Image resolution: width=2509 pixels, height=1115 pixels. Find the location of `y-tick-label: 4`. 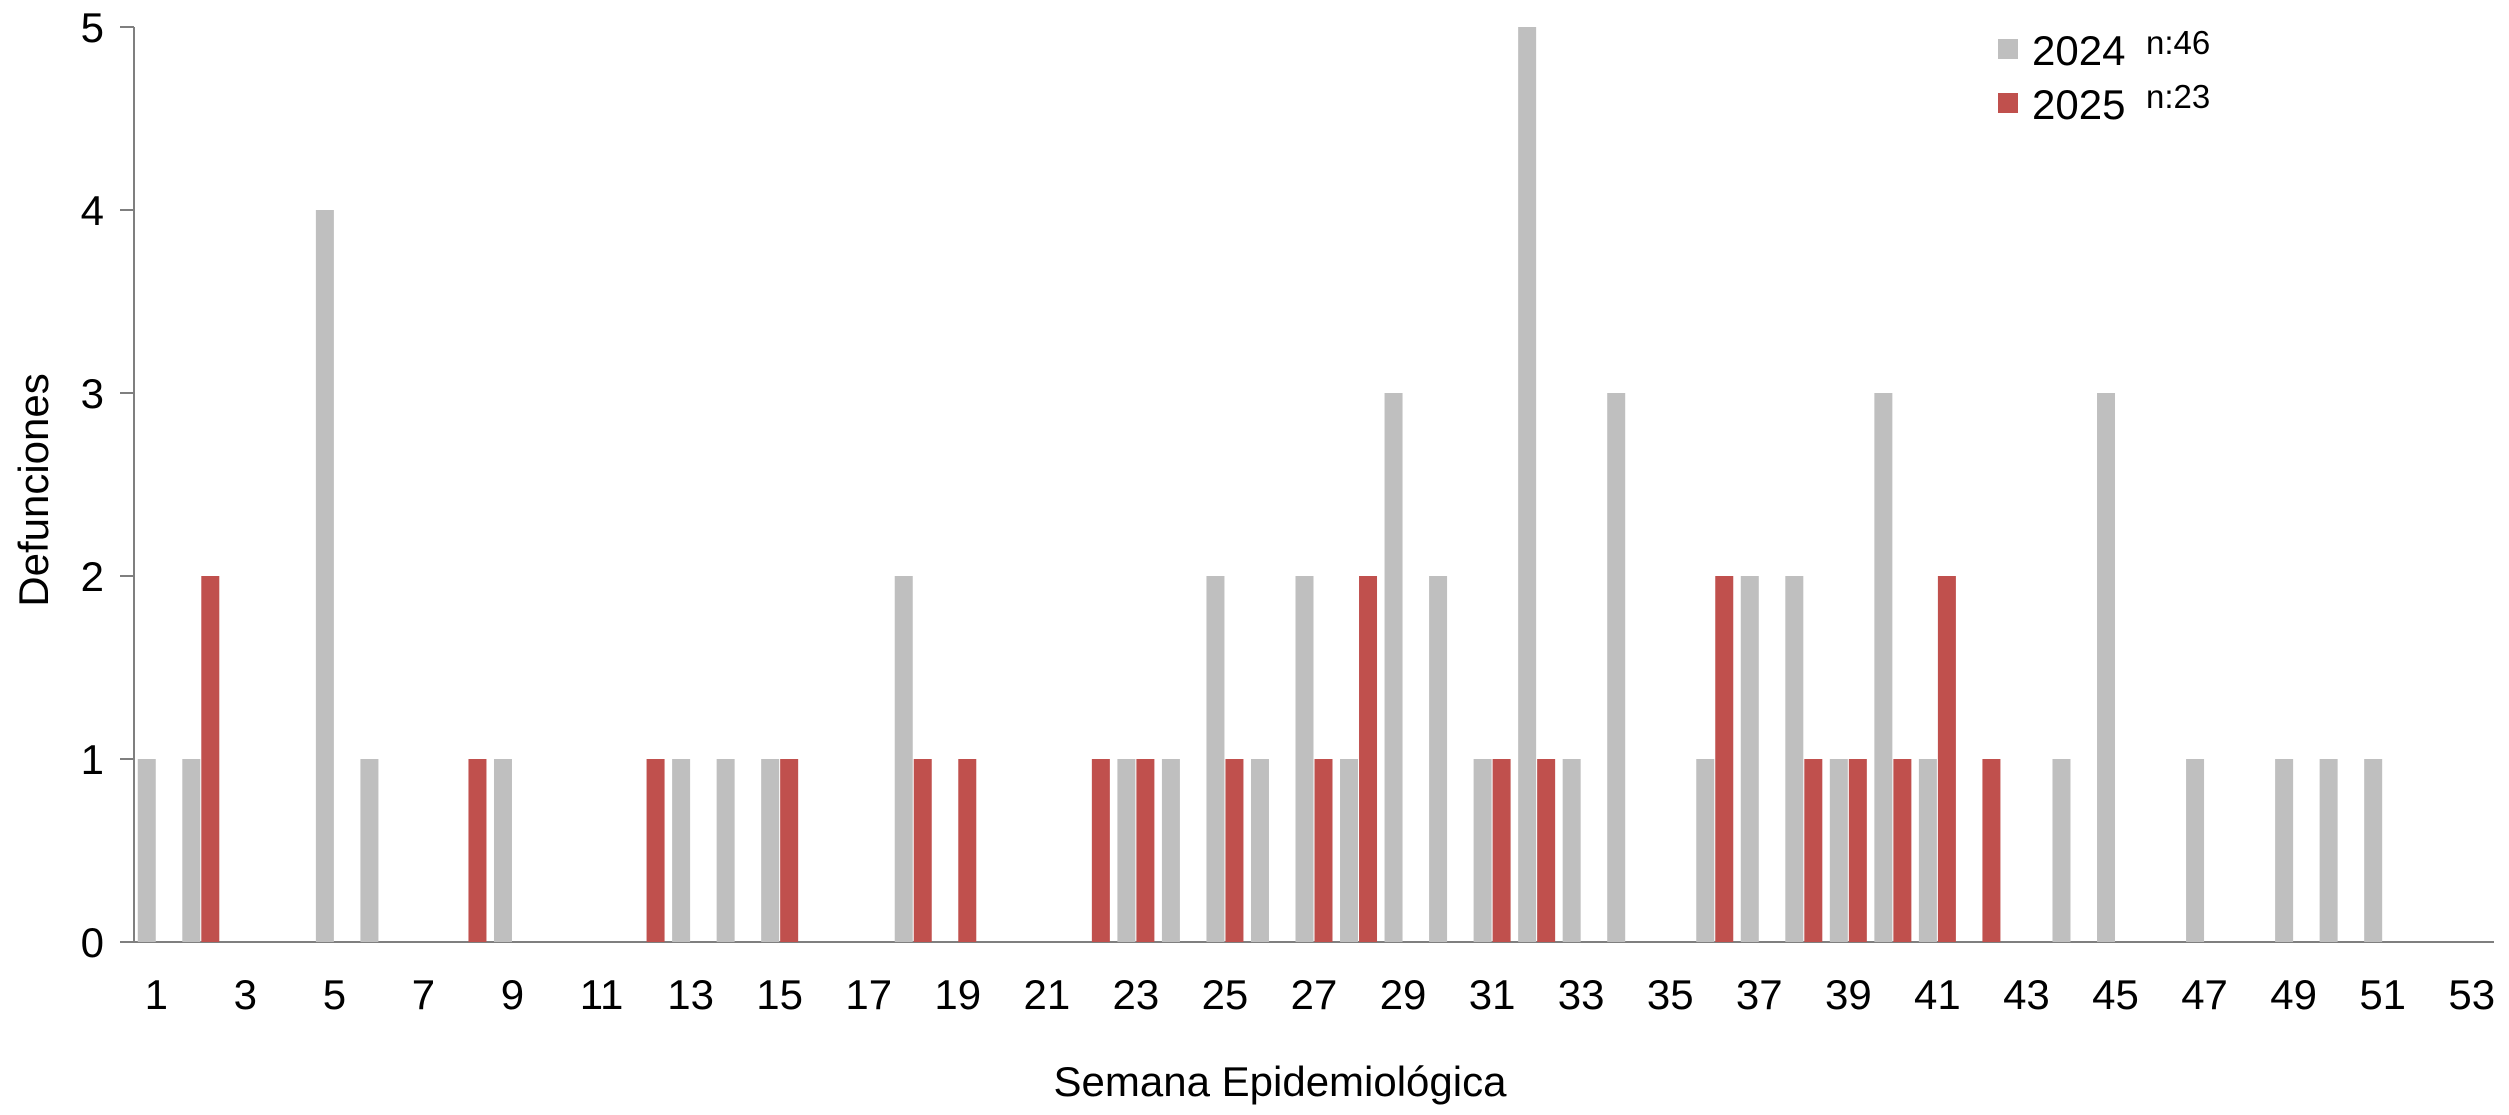

y-tick-label: 4 is located at coordinates (92, 210).